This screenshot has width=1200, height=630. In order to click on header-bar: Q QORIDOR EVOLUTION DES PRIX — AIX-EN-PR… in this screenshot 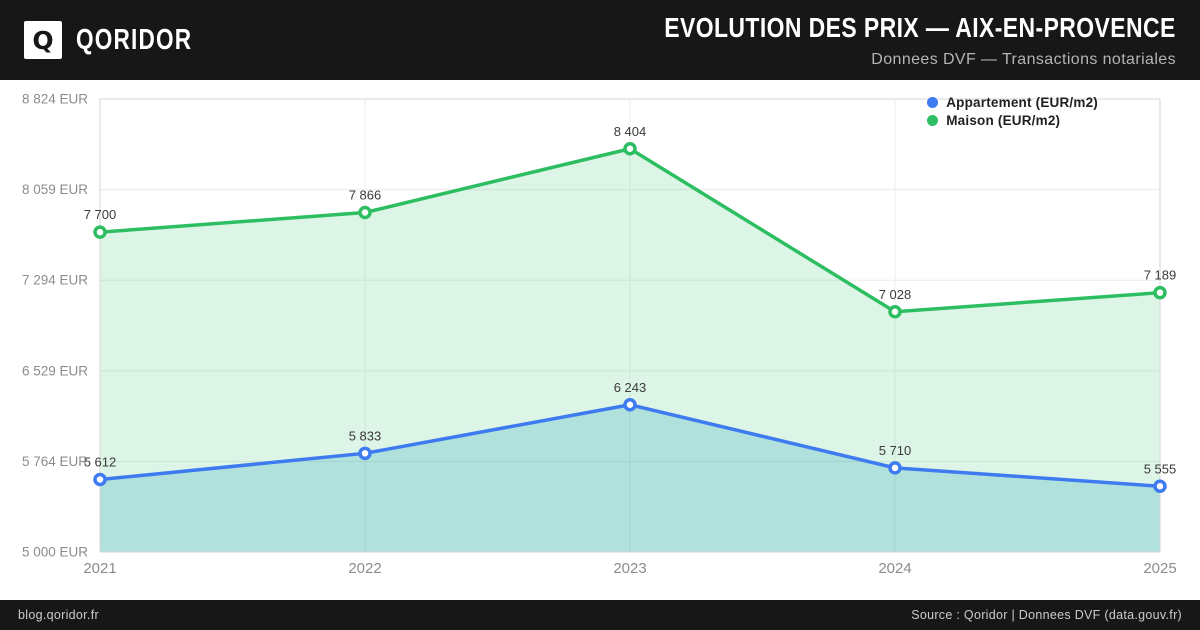, I will do `click(600, 40)`.